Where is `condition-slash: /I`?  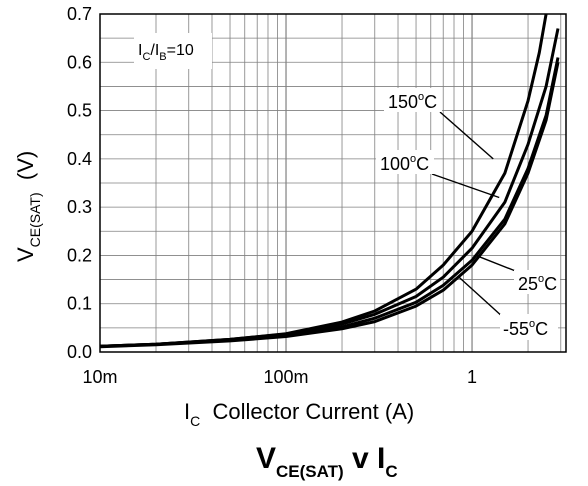 condition-slash: /I is located at coordinates (154, 50).